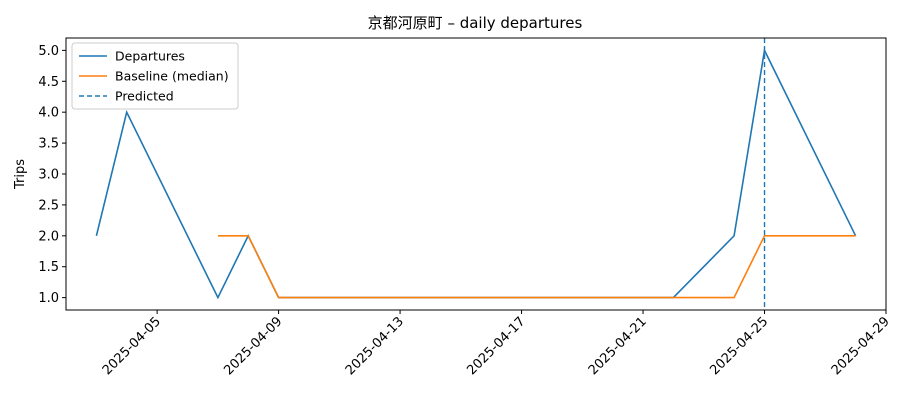  I want to click on legend-label-baseline: Baseline (median), so click(172, 76).